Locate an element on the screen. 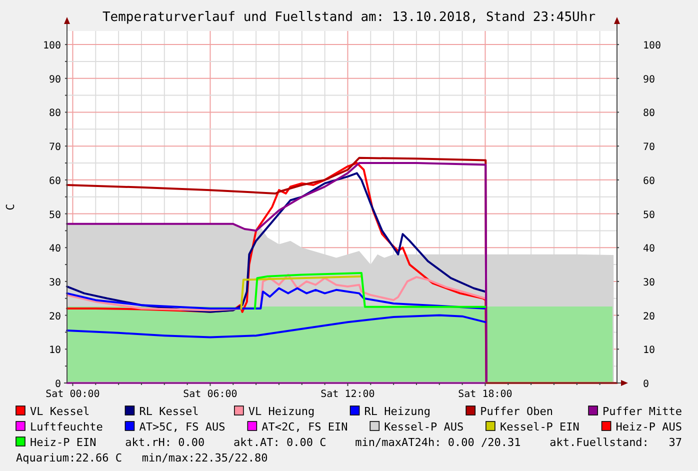  text: akt.Fuellstand: 37 is located at coordinates (616, 442).